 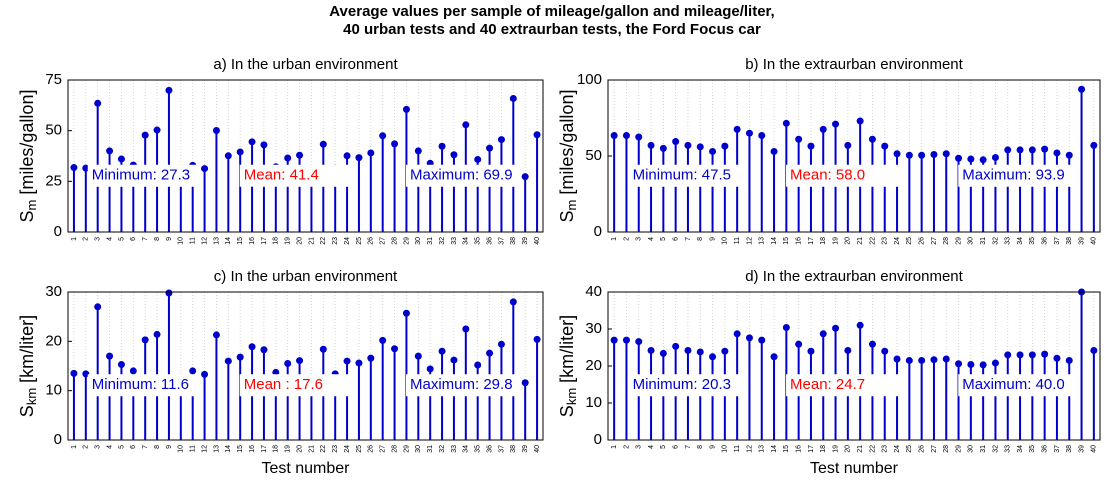 I want to click on x-axis-label: Test number, so click(x=854, y=468).